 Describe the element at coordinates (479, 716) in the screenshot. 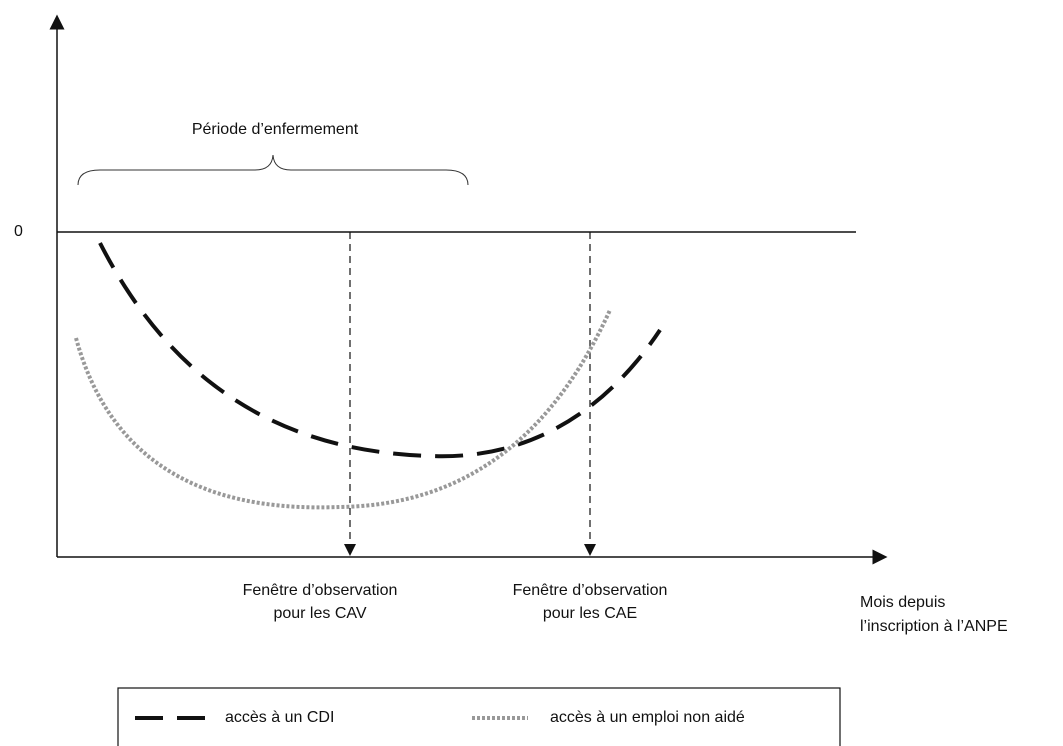

I see `legend-box` at that location.